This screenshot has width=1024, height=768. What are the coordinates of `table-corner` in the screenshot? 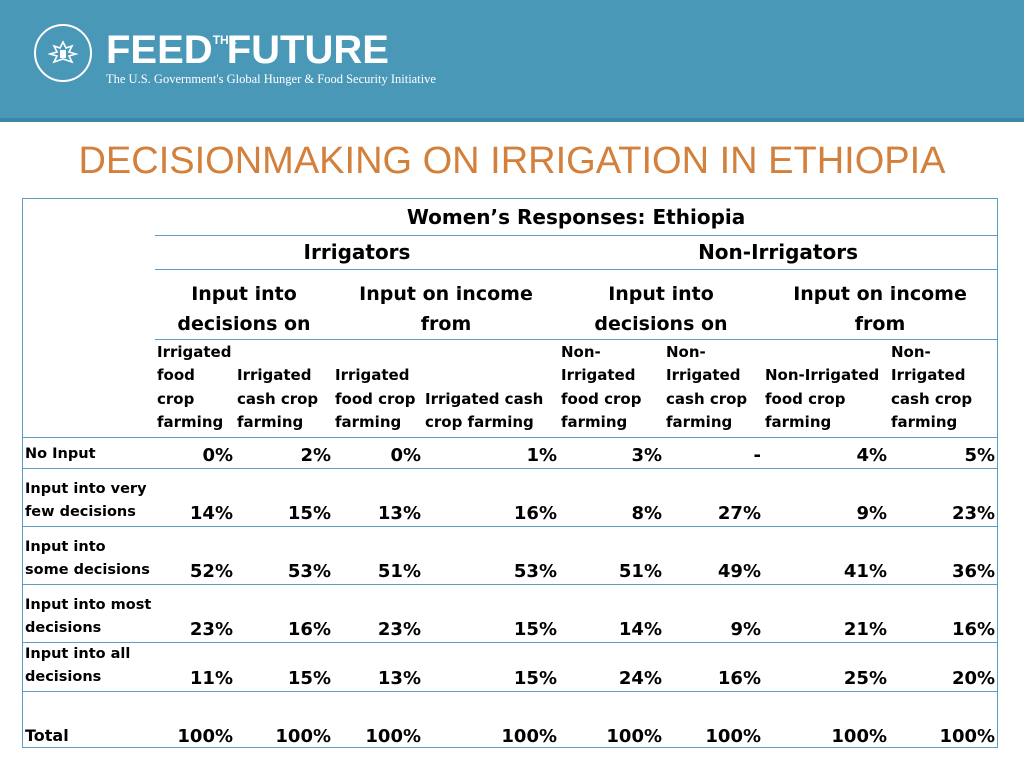 It's located at (89, 217).